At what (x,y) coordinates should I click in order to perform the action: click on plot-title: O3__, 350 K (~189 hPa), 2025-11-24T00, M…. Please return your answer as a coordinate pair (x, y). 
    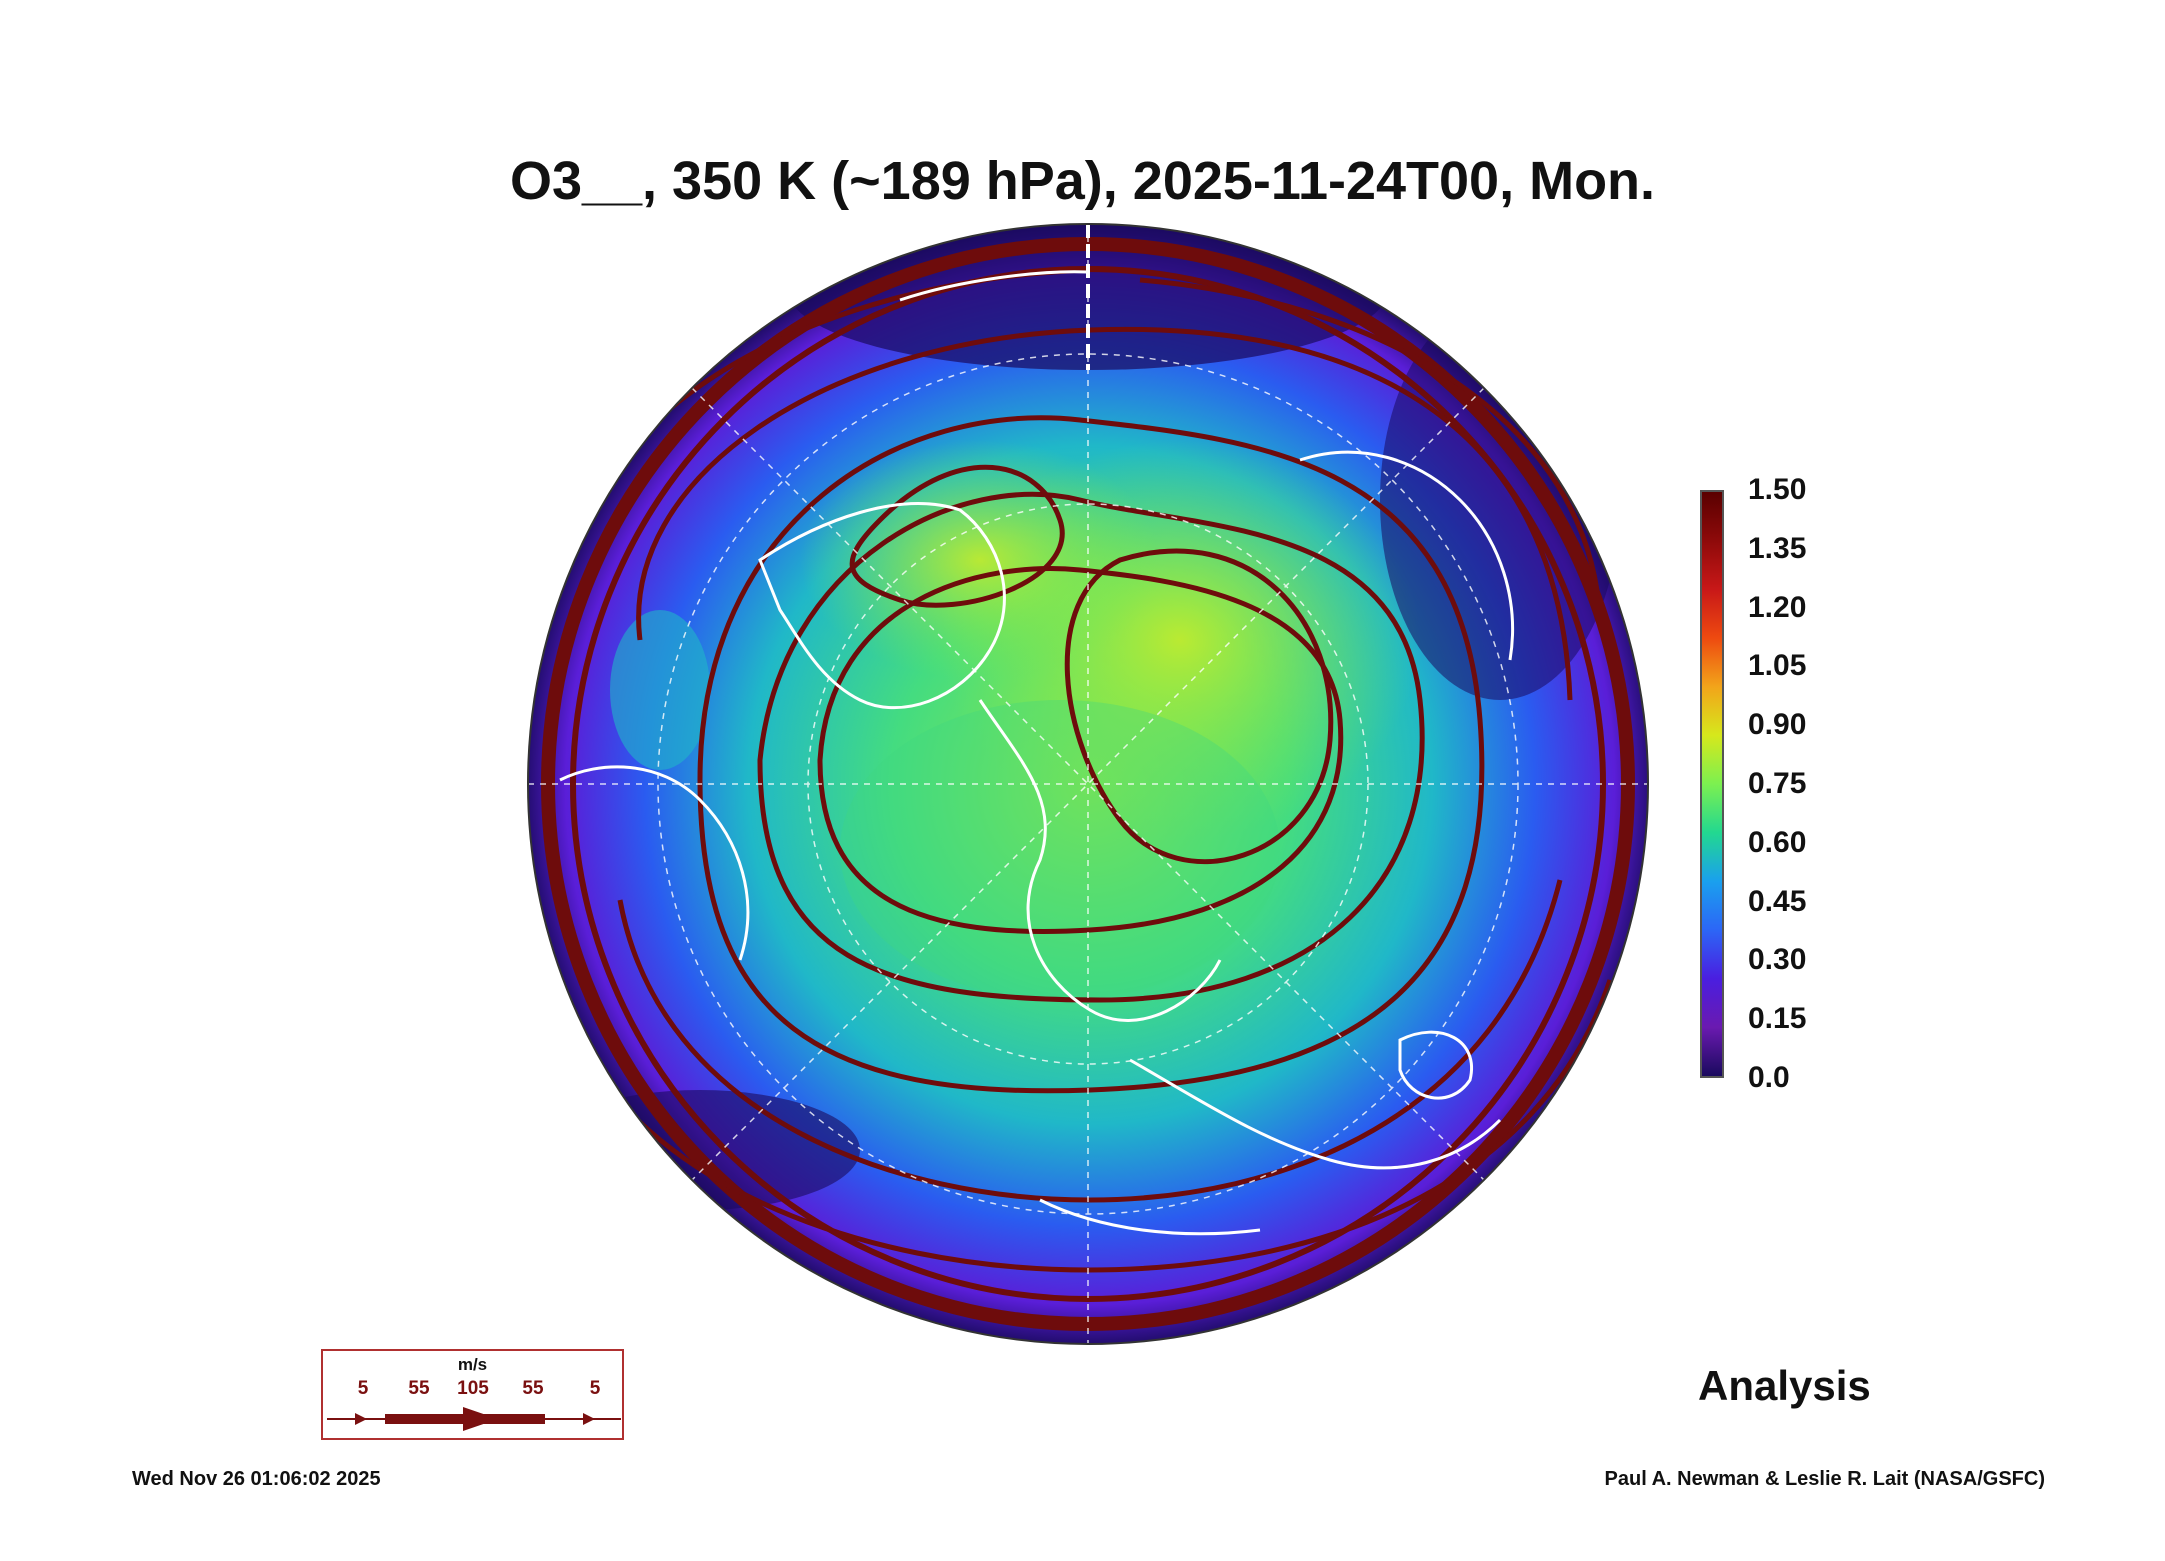
    Looking at the image, I should click on (1082, 181).